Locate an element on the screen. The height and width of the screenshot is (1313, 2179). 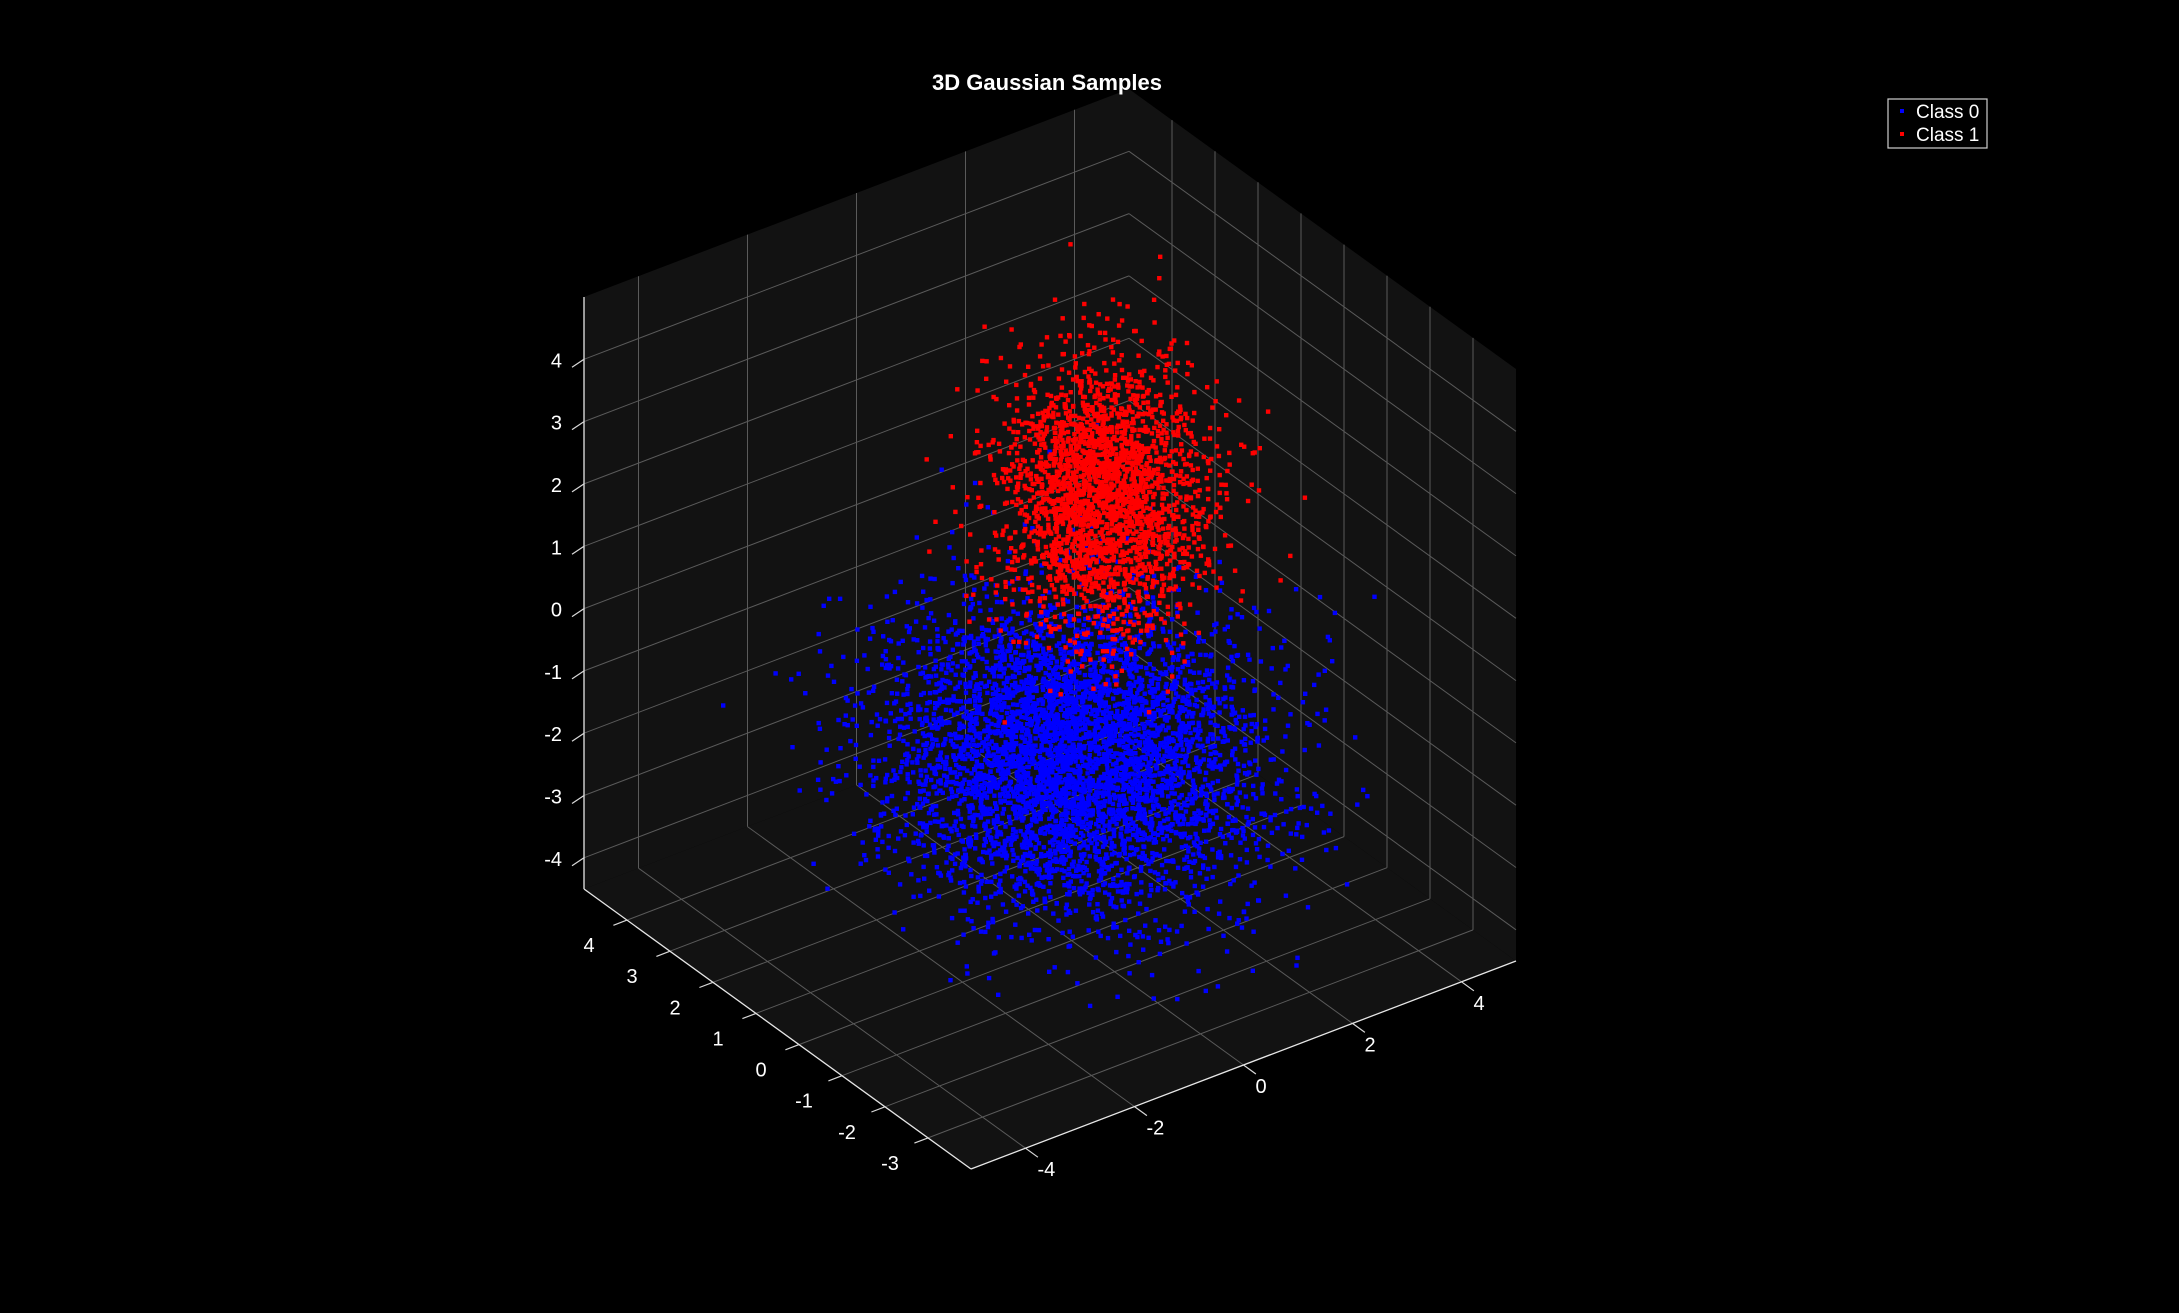
y-tick-mark is located at coordinates (792, 1047).